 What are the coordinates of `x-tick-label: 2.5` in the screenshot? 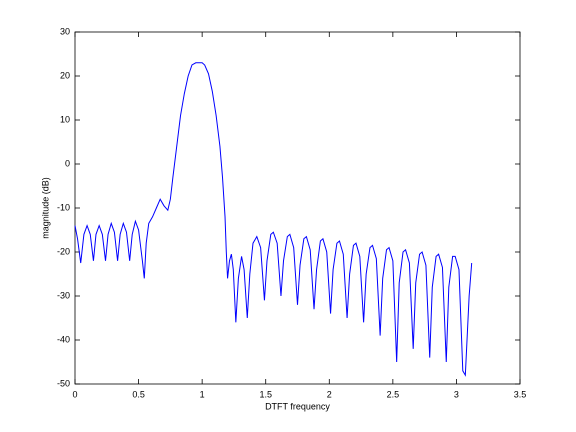 It's located at (393, 394).